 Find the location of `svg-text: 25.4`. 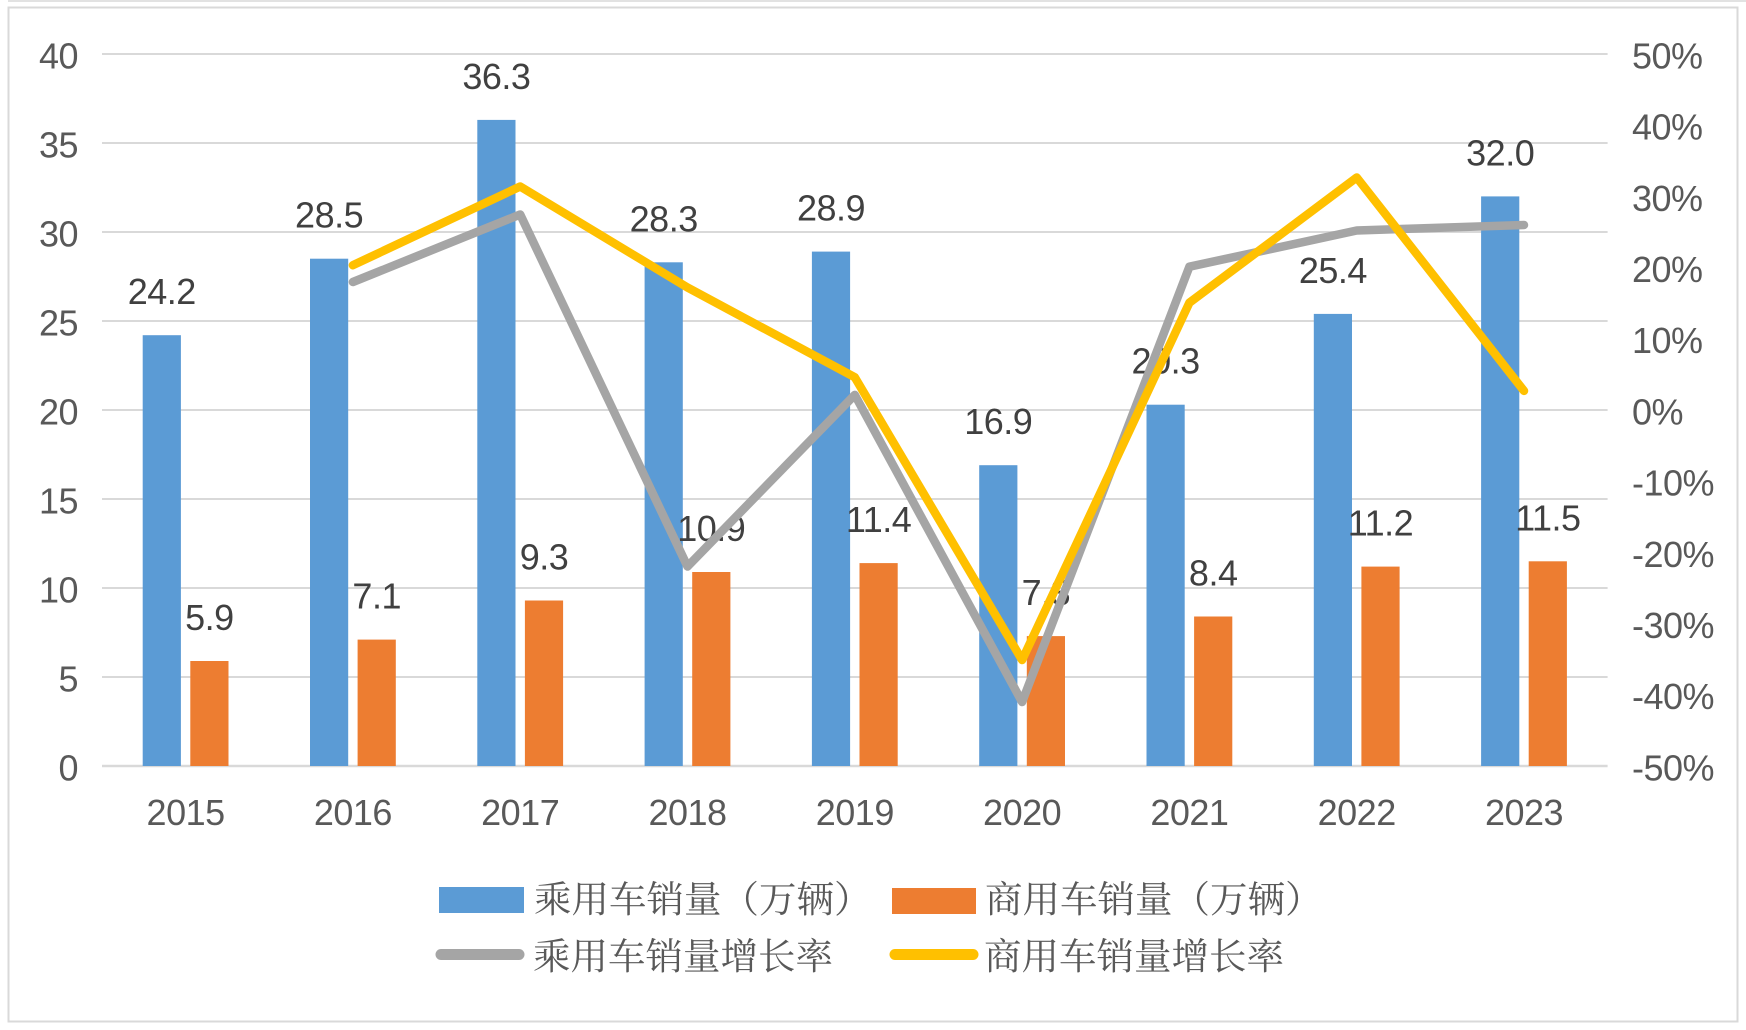

svg-text: 25.4 is located at coordinates (1333, 270).